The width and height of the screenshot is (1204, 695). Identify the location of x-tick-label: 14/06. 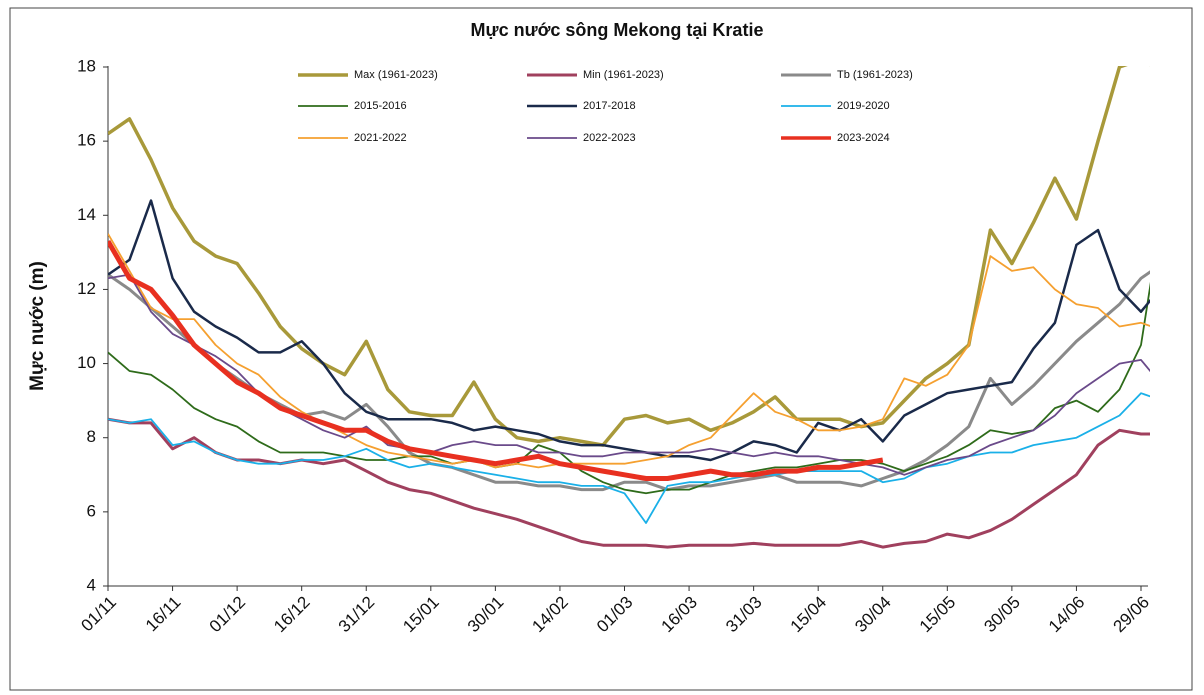
(1067, 615).